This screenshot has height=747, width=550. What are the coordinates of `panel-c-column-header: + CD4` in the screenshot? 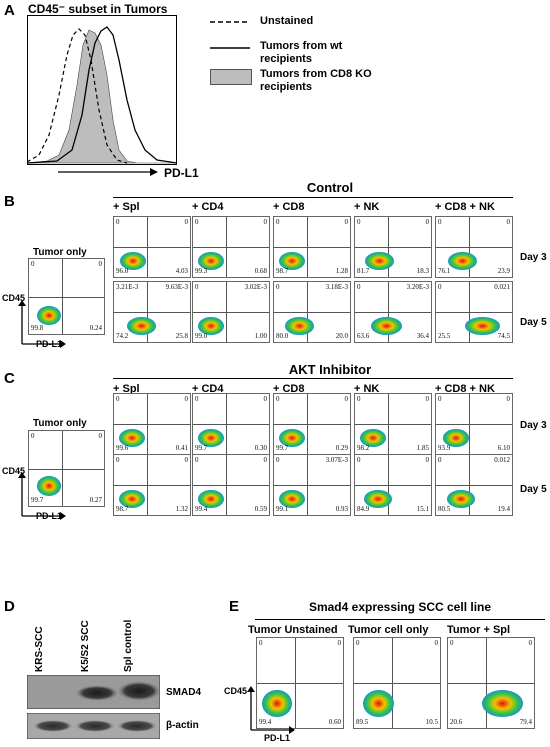 It's located at (208, 389).